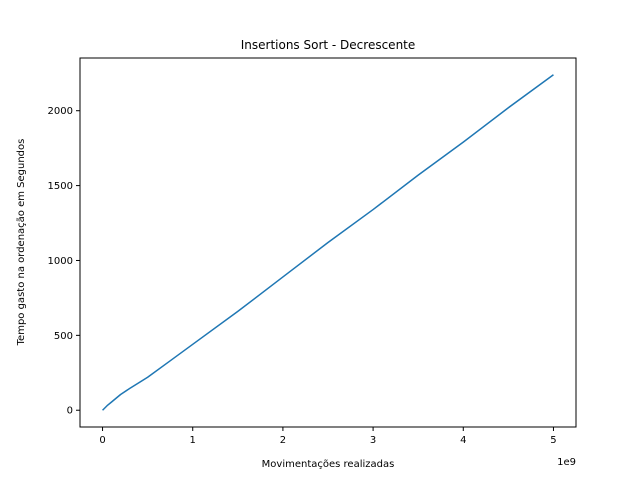 The height and width of the screenshot is (485, 640). I want to click on y-tick-label: 1500, so click(60, 186).